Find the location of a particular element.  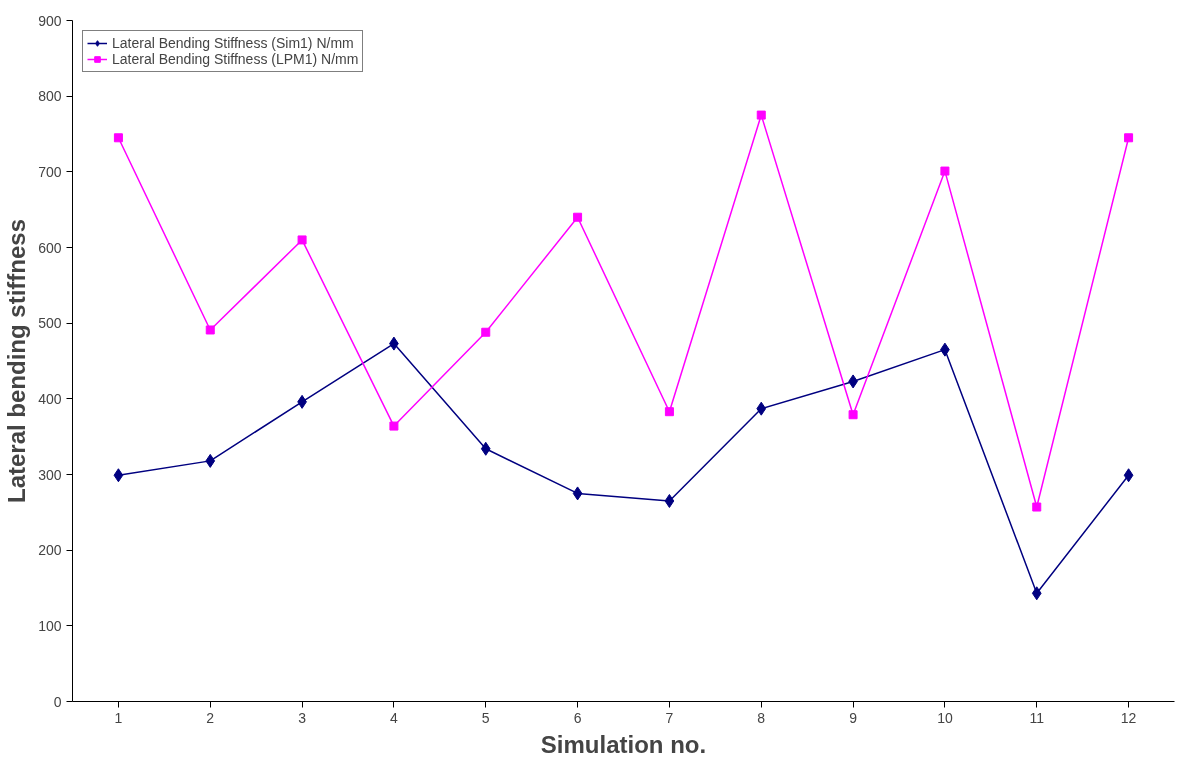

legend-label: Lateral Bending Stiffness (LPM1) N/mm is located at coordinates (235, 59).